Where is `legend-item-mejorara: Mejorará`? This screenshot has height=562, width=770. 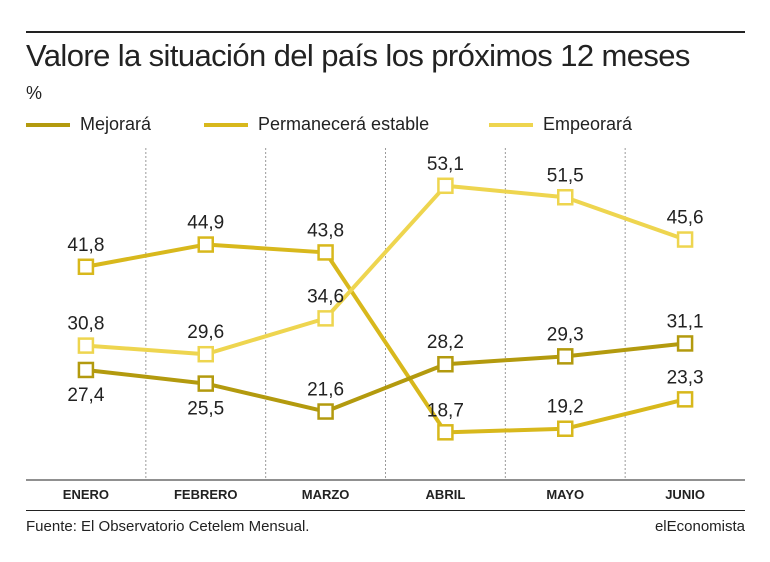
legend-item-mejorara: Mejorará is located at coordinates (88, 124).